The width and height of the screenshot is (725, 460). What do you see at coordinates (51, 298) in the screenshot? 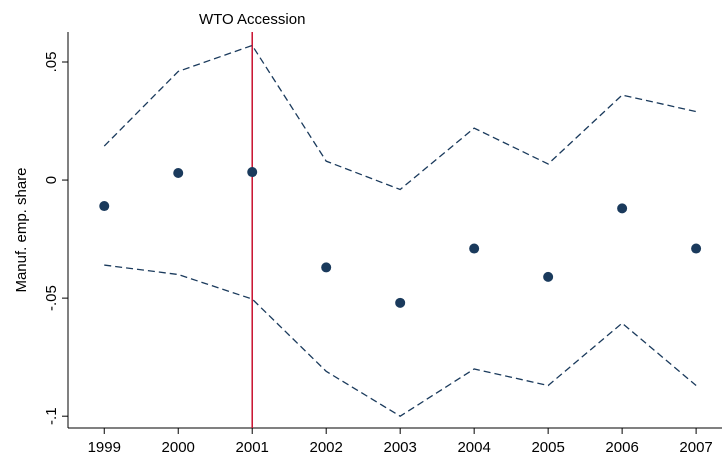
I see `y-tick-label: -.05` at bounding box center [51, 298].